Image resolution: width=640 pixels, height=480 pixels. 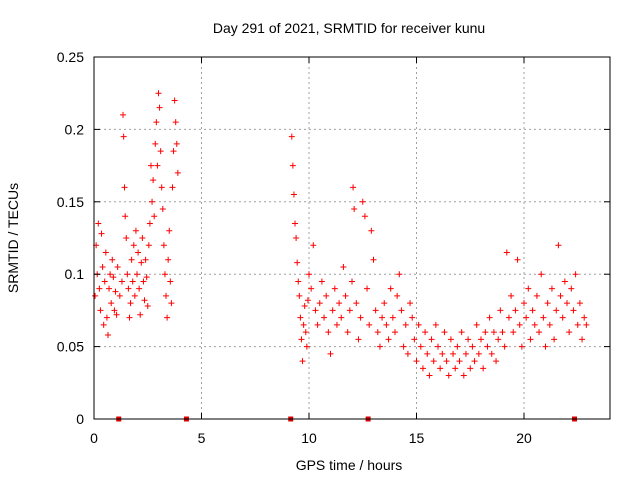 What do you see at coordinates (309, 438) in the screenshot?
I see `x-tick-label: 10` at bounding box center [309, 438].